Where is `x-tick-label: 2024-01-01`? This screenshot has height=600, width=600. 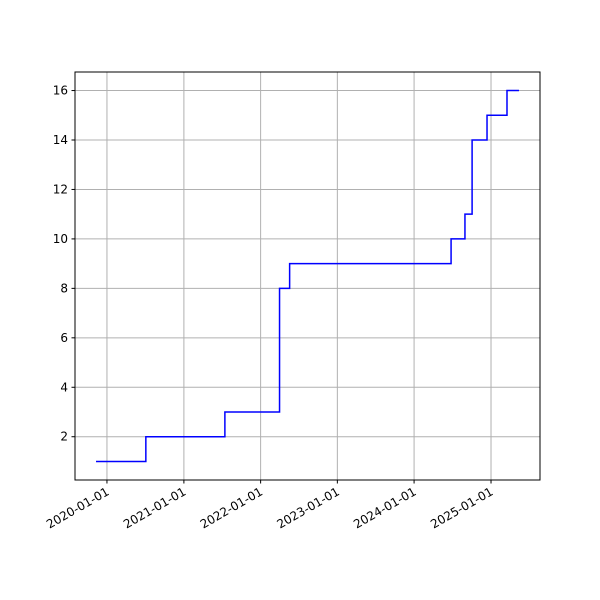 x-tick-label: 2024-01-01 is located at coordinates (384, 507).